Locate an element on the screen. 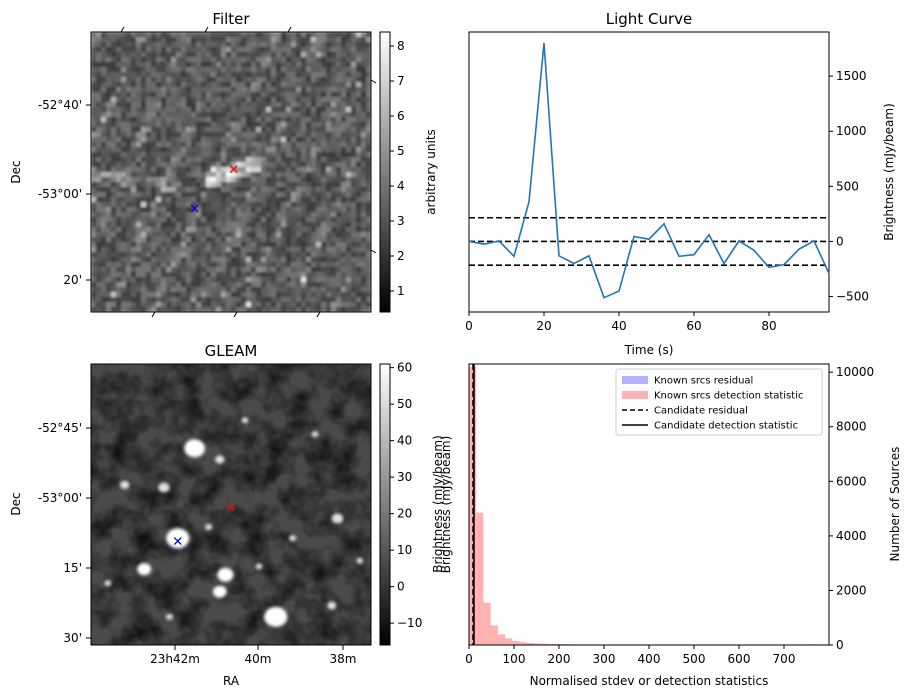  histogram-xtick-label: 400 is located at coordinates (649, 659).